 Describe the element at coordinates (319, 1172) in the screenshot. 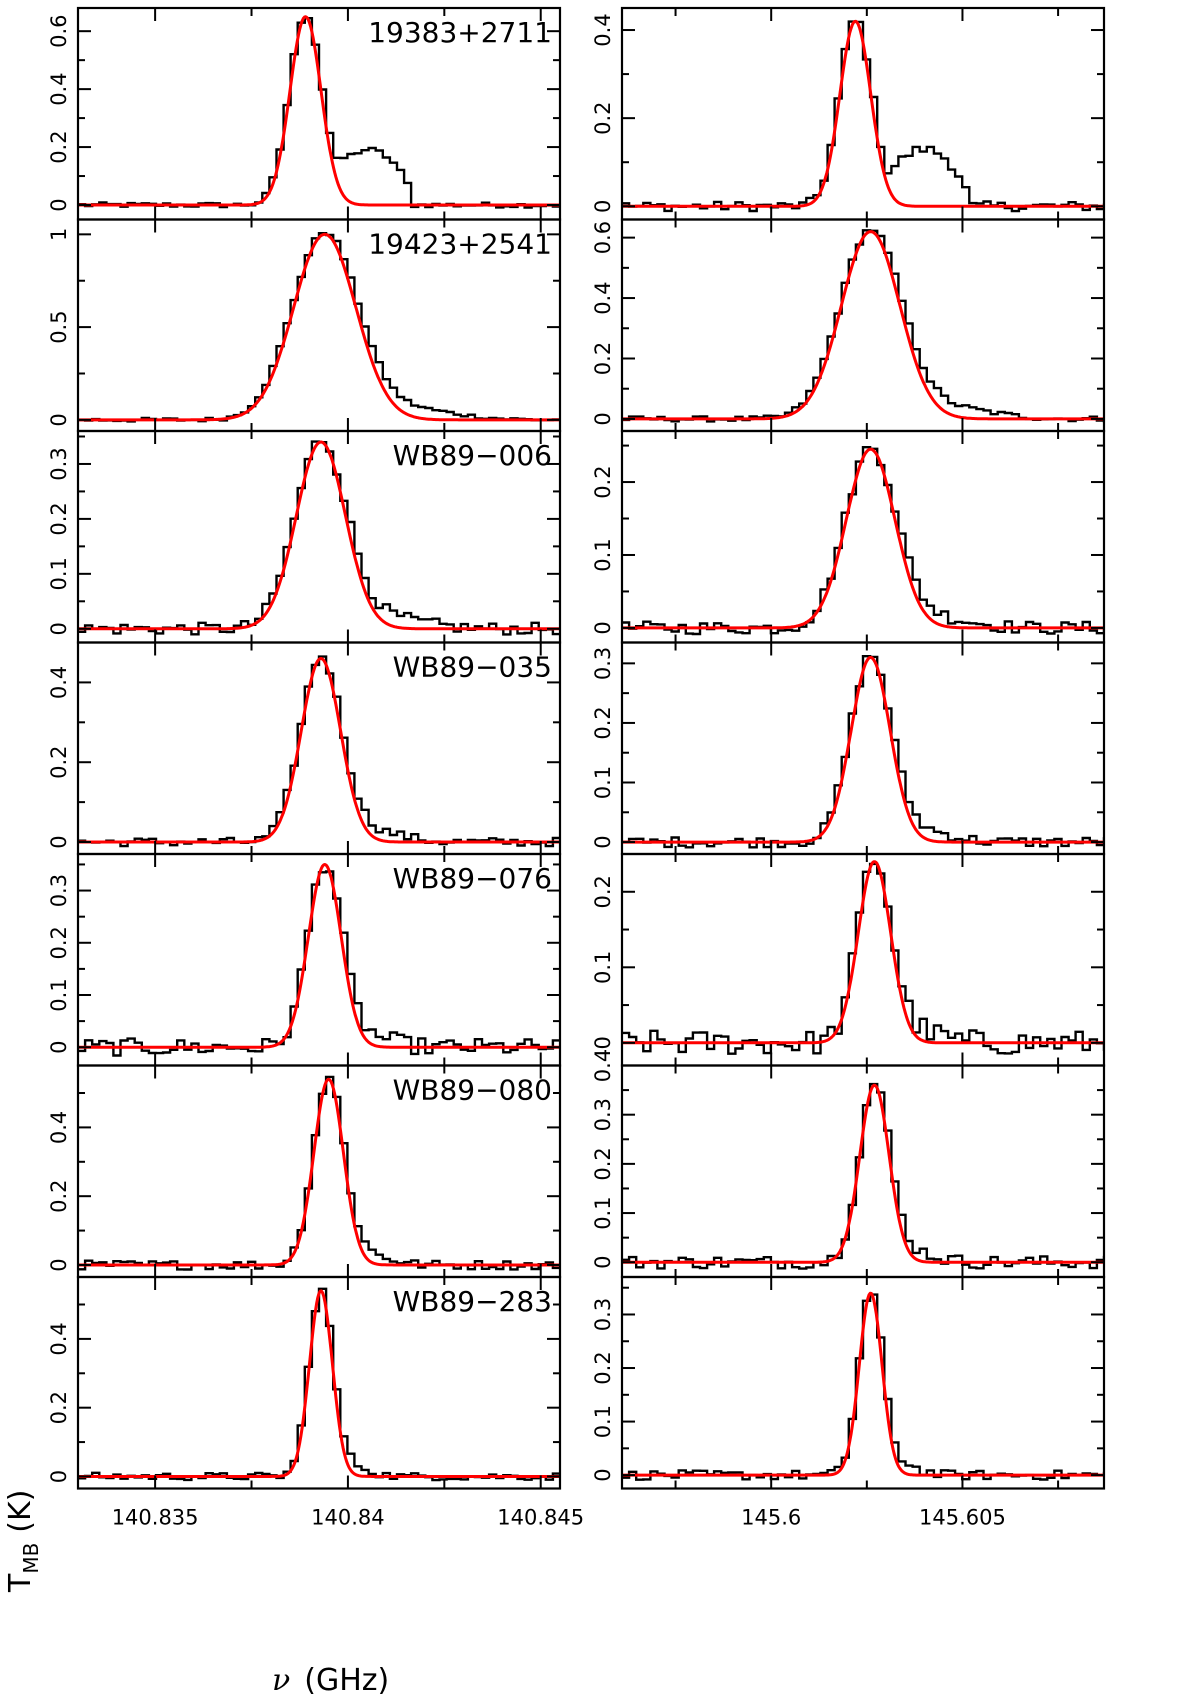

I see `gaussian-fit-6-left` at that location.